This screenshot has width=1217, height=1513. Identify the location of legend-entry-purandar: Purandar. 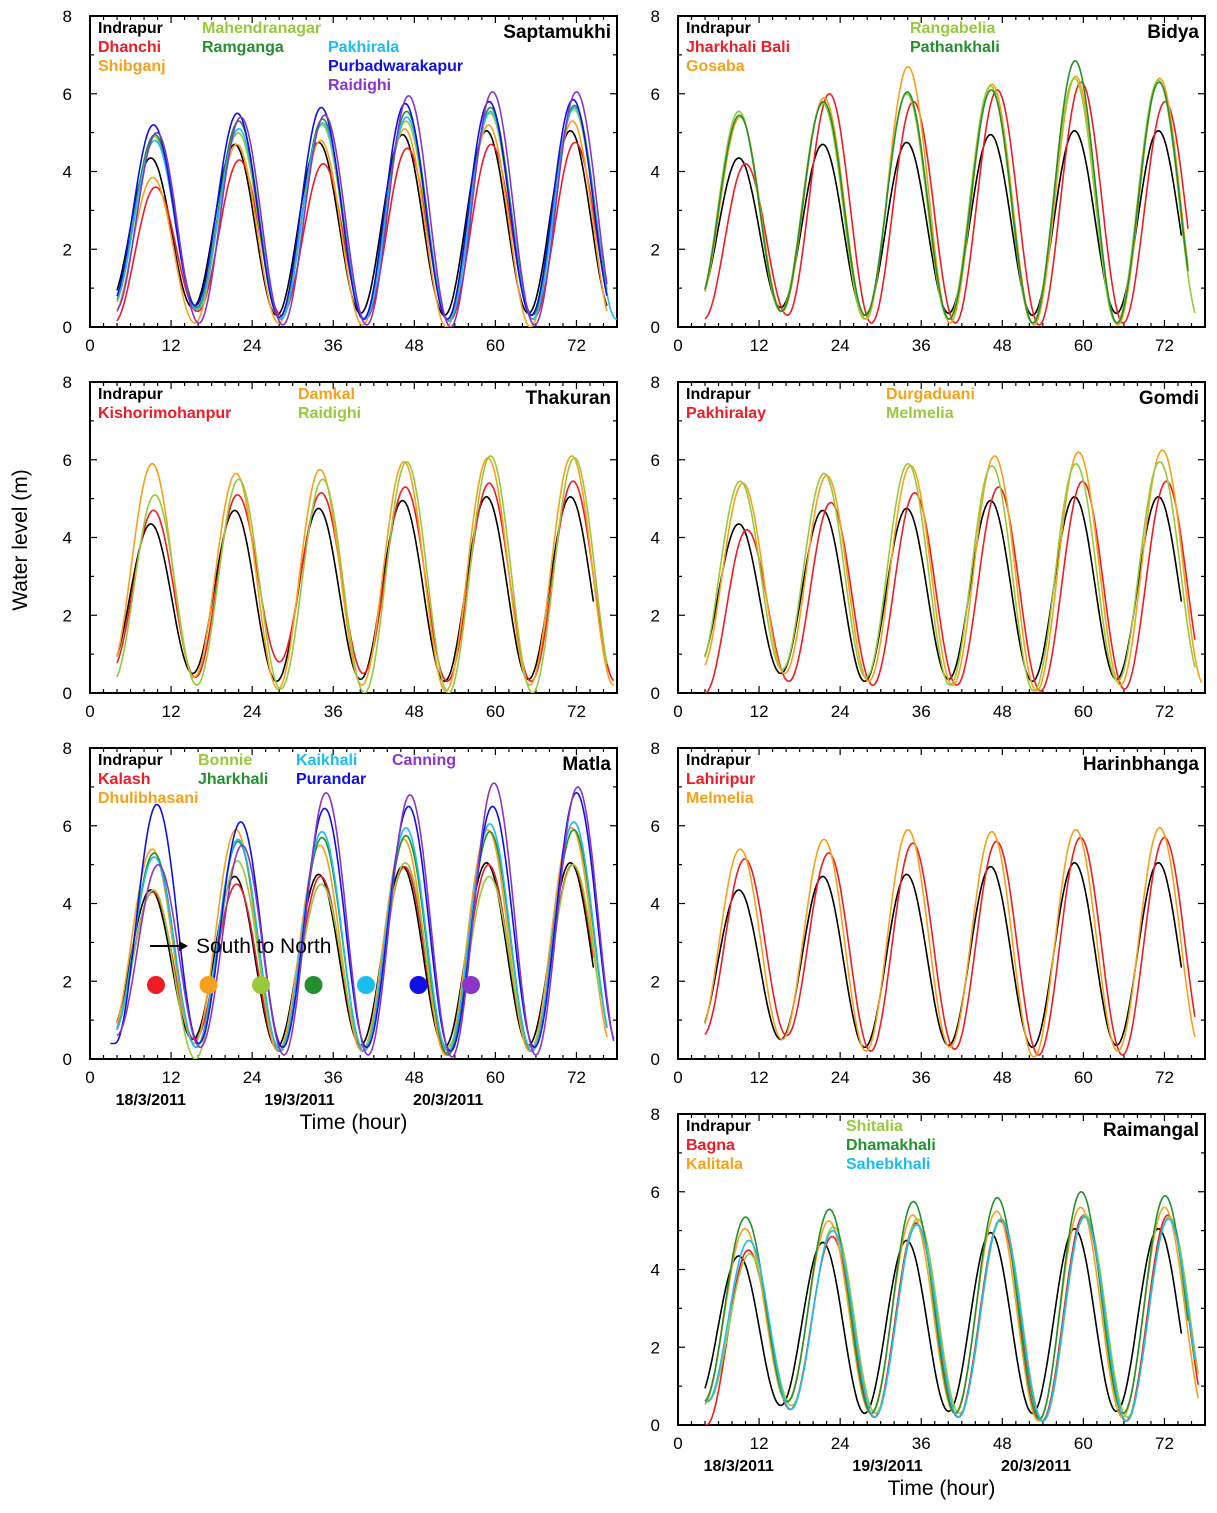
(331, 779).